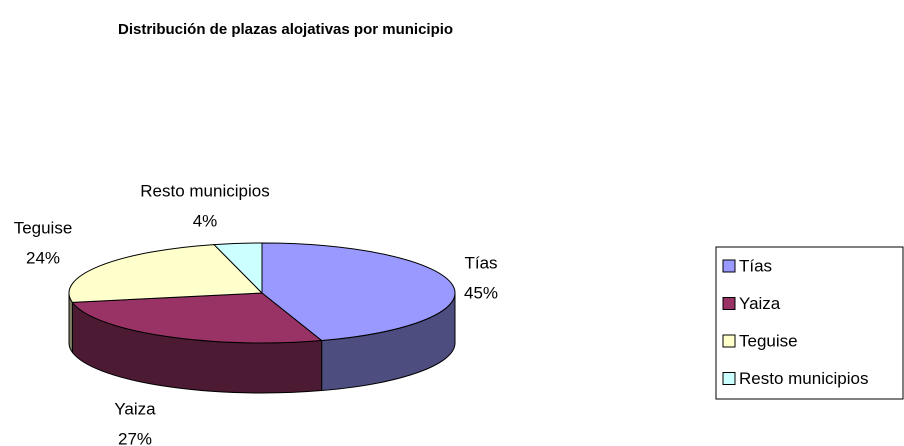 This screenshot has width=904, height=446. What do you see at coordinates (755, 265) in the screenshot?
I see `legend-label: Tías` at bounding box center [755, 265].